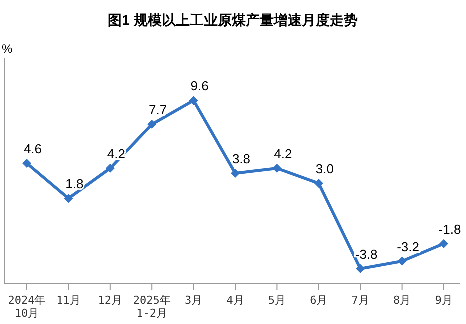 The width and height of the screenshot is (466, 324). What do you see at coordinates (450, 229) in the screenshot?
I see `data-label: -1.8` at bounding box center [450, 229].